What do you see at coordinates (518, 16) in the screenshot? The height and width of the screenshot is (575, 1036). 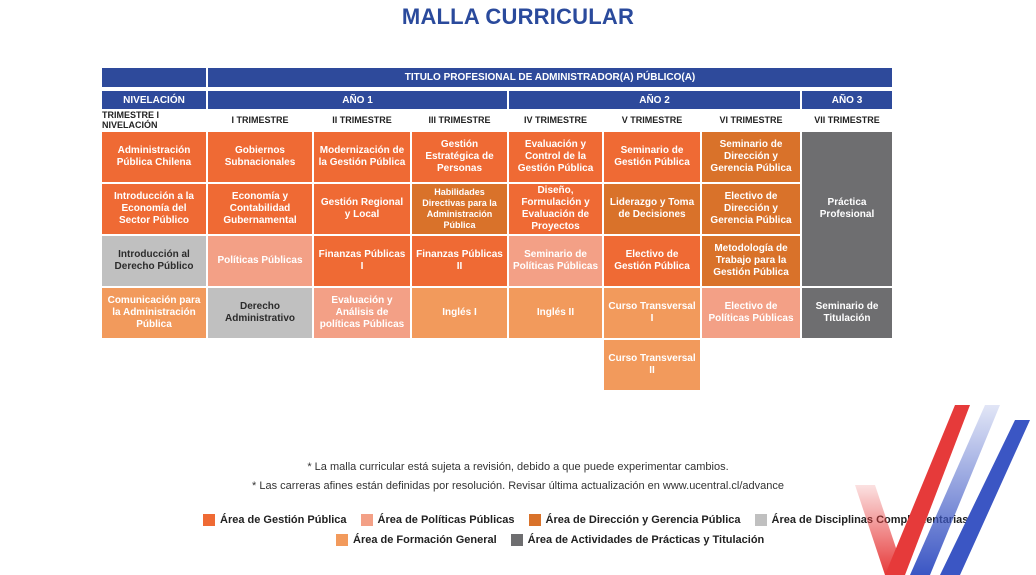 I see `page-title: MALLA CURRICULAR` at bounding box center [518, 16].